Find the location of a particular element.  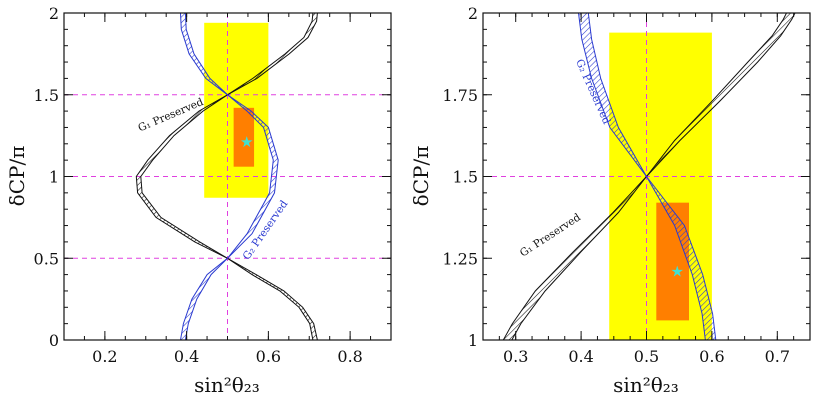

right-g2-band is located at coordinates (647, 176).